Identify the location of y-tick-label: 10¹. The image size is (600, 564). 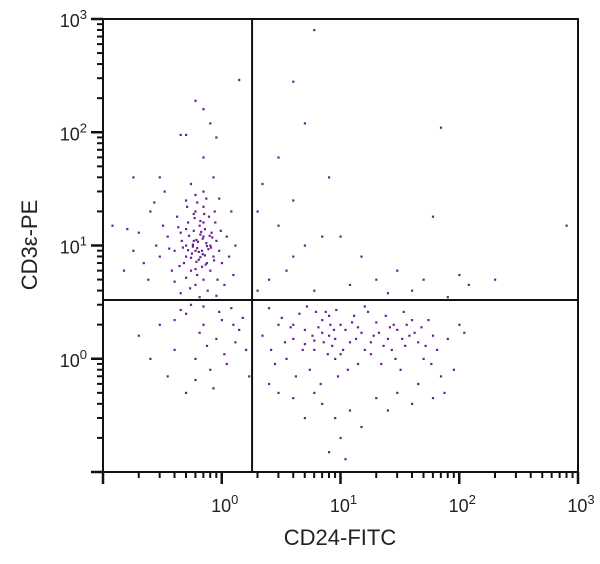
(73, 246).